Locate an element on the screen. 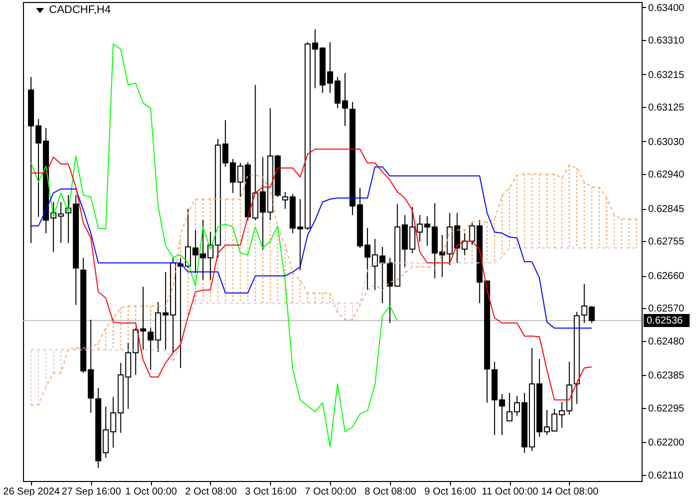  y-tick-label: 0.63030 is located at coordinates (666, 142).